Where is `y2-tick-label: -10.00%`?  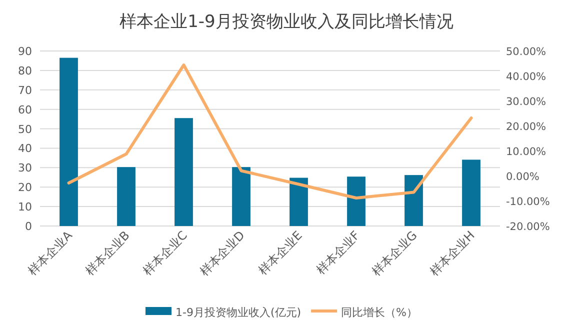
y2-tick-label: -10.00% is located at coordinates (528, 202).